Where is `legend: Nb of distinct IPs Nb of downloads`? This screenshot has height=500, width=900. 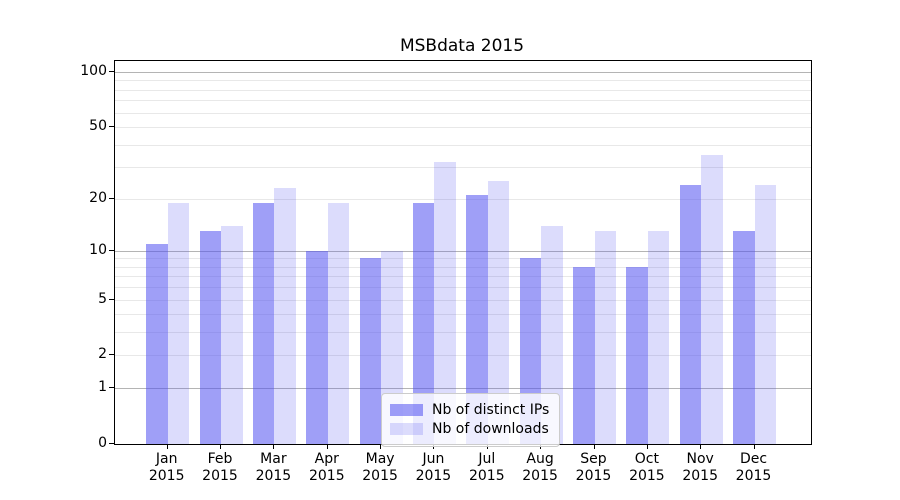
legend: Nb of distinct IPs Nb of downloads is located at coordinates (471, 420).